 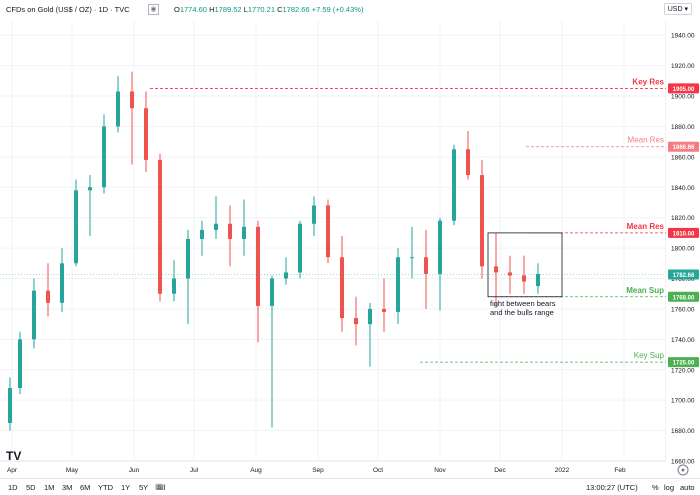 What do you see at coordinates (245, 9) in the screenshot?
I see `ohlc-l-label: L` at bounding box center [245, 9].